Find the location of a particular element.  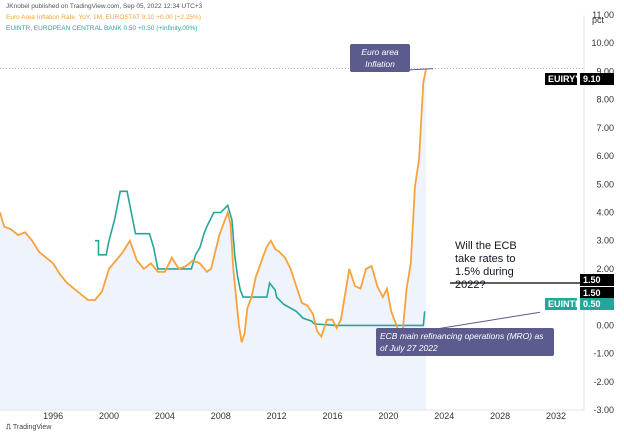

y-tick-label: -1.00 is located at coordinates (603, 354).